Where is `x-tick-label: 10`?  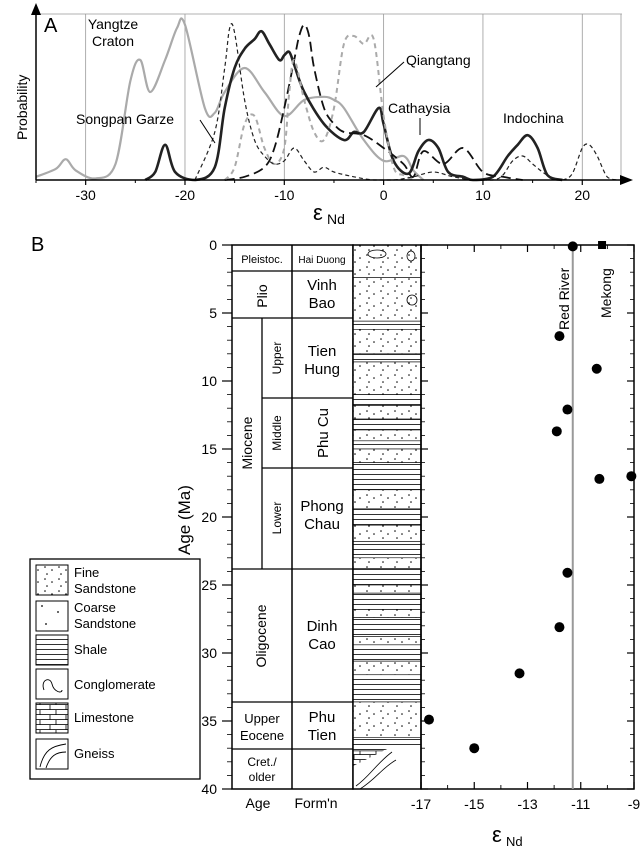 x-tick-label: 10 is located at coordinates (483, 195).